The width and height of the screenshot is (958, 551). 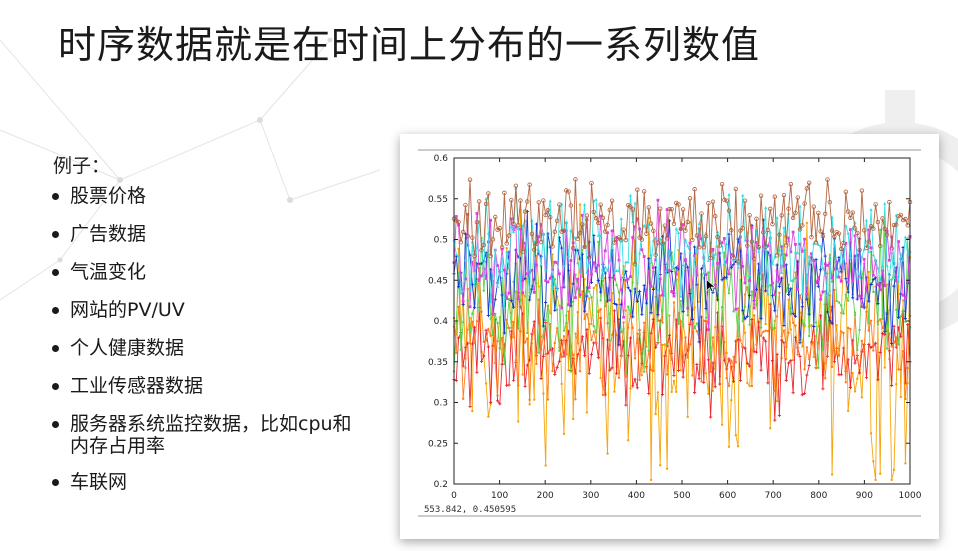 I want to click on mouse-cursor-icon, so click(x=711, y=286).